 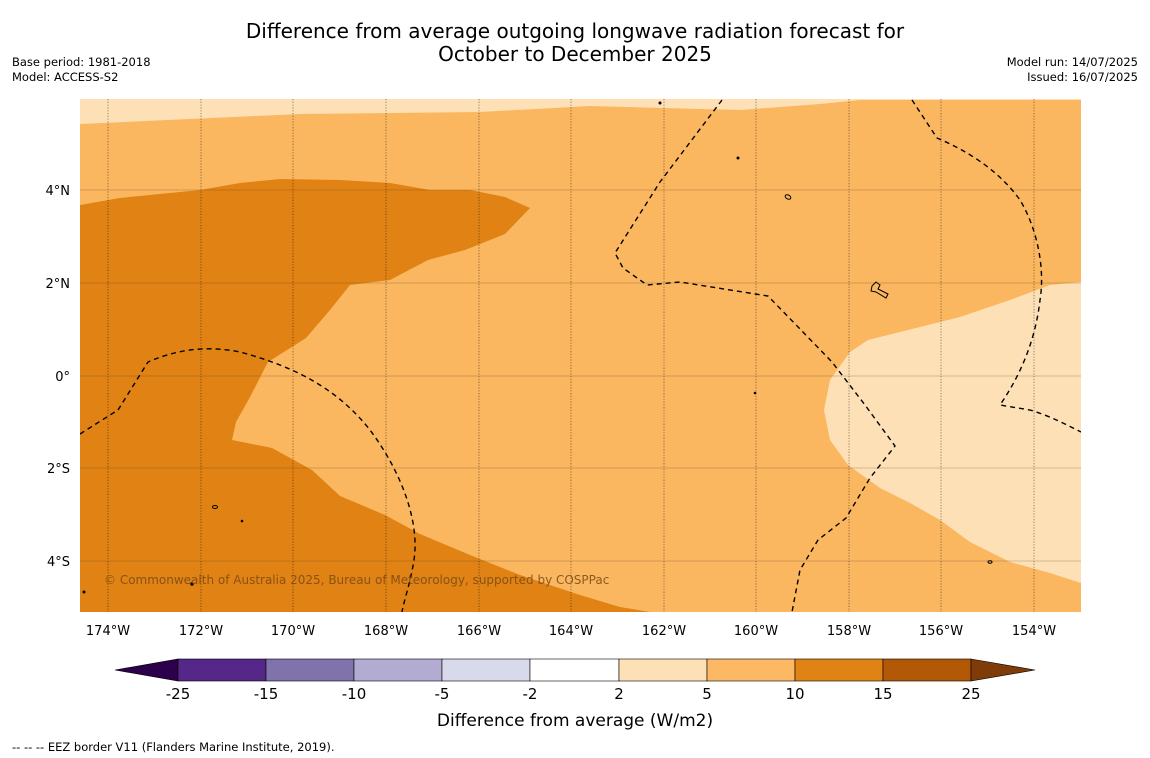 What do you see at coordinates (58, 469) in the screenshot?
I see `lat-label: 2°S` at bounding box center [58, 469].